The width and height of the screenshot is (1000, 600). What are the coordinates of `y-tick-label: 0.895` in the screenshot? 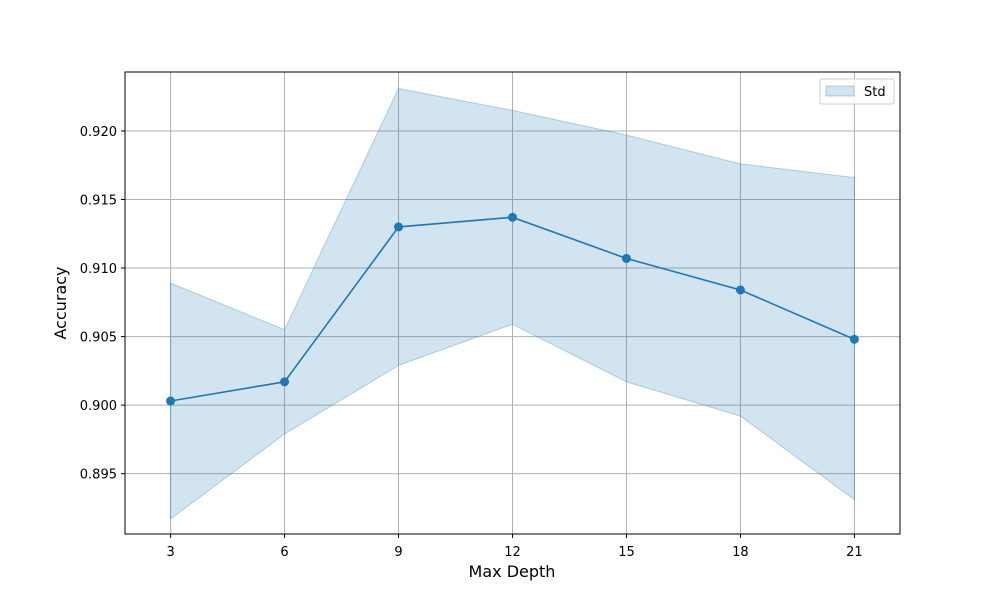 It's located at (98, 475).